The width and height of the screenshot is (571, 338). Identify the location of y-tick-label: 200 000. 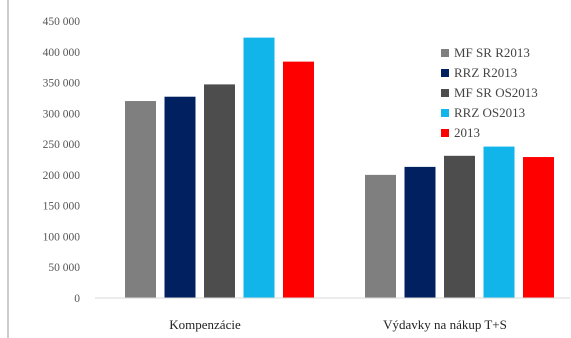
(62, 176).